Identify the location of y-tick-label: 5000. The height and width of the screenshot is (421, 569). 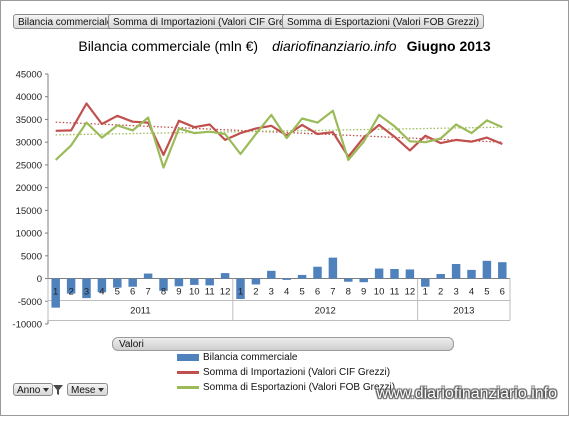
(31, 256).